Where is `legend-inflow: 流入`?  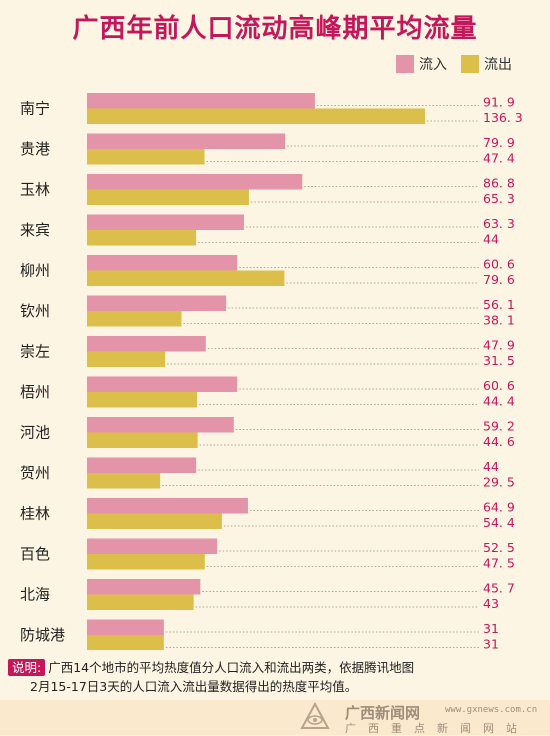
legend-inflow: 流入 is located at coordinates (421, 64).